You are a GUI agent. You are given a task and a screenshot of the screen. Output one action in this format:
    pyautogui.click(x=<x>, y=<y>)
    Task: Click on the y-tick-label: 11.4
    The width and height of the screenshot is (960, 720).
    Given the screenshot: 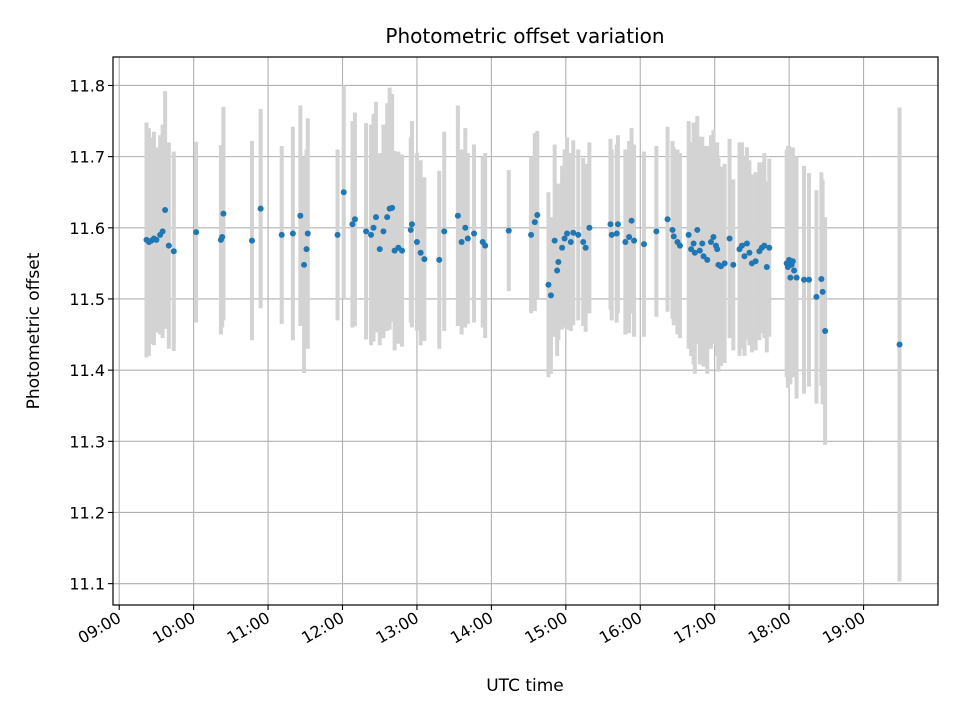 What is the action you would take?
    pyautogui.click(x=87, y=370)
    